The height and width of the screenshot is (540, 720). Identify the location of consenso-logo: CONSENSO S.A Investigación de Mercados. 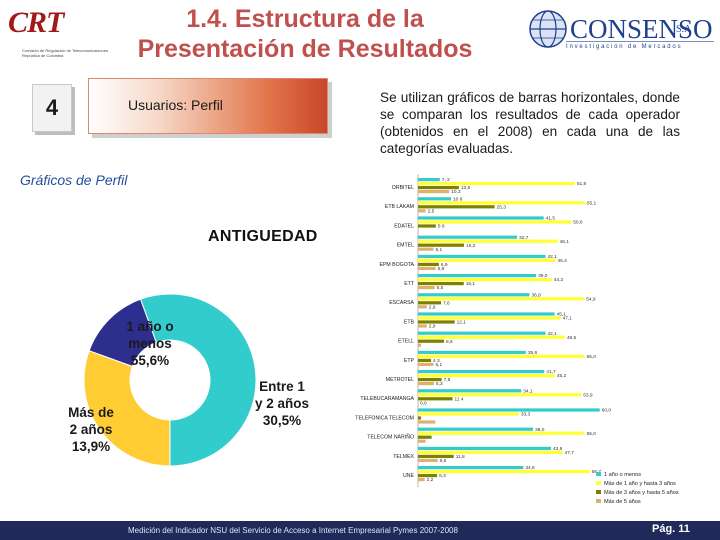
(621, 33).